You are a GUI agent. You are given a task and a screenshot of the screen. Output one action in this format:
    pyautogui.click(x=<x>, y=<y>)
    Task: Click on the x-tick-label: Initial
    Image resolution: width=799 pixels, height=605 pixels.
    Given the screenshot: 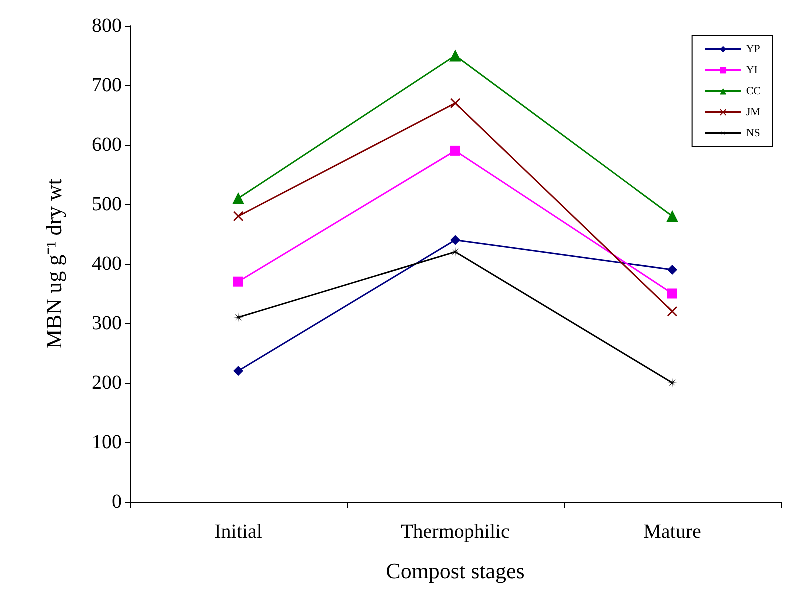 What is the action you would take?
    pyautogui.click(x=238, y=532)
    